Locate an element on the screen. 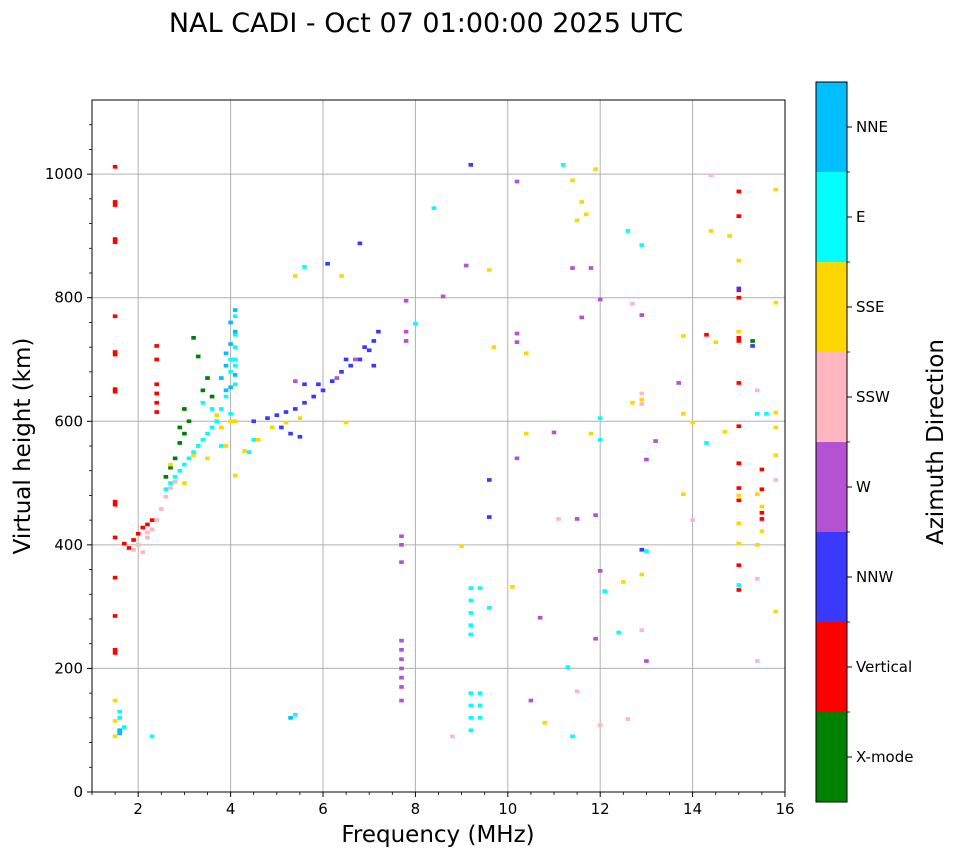 This screenshot has width=958, height=857. x-tick-label: 10 is located at coordinates (507, 809).